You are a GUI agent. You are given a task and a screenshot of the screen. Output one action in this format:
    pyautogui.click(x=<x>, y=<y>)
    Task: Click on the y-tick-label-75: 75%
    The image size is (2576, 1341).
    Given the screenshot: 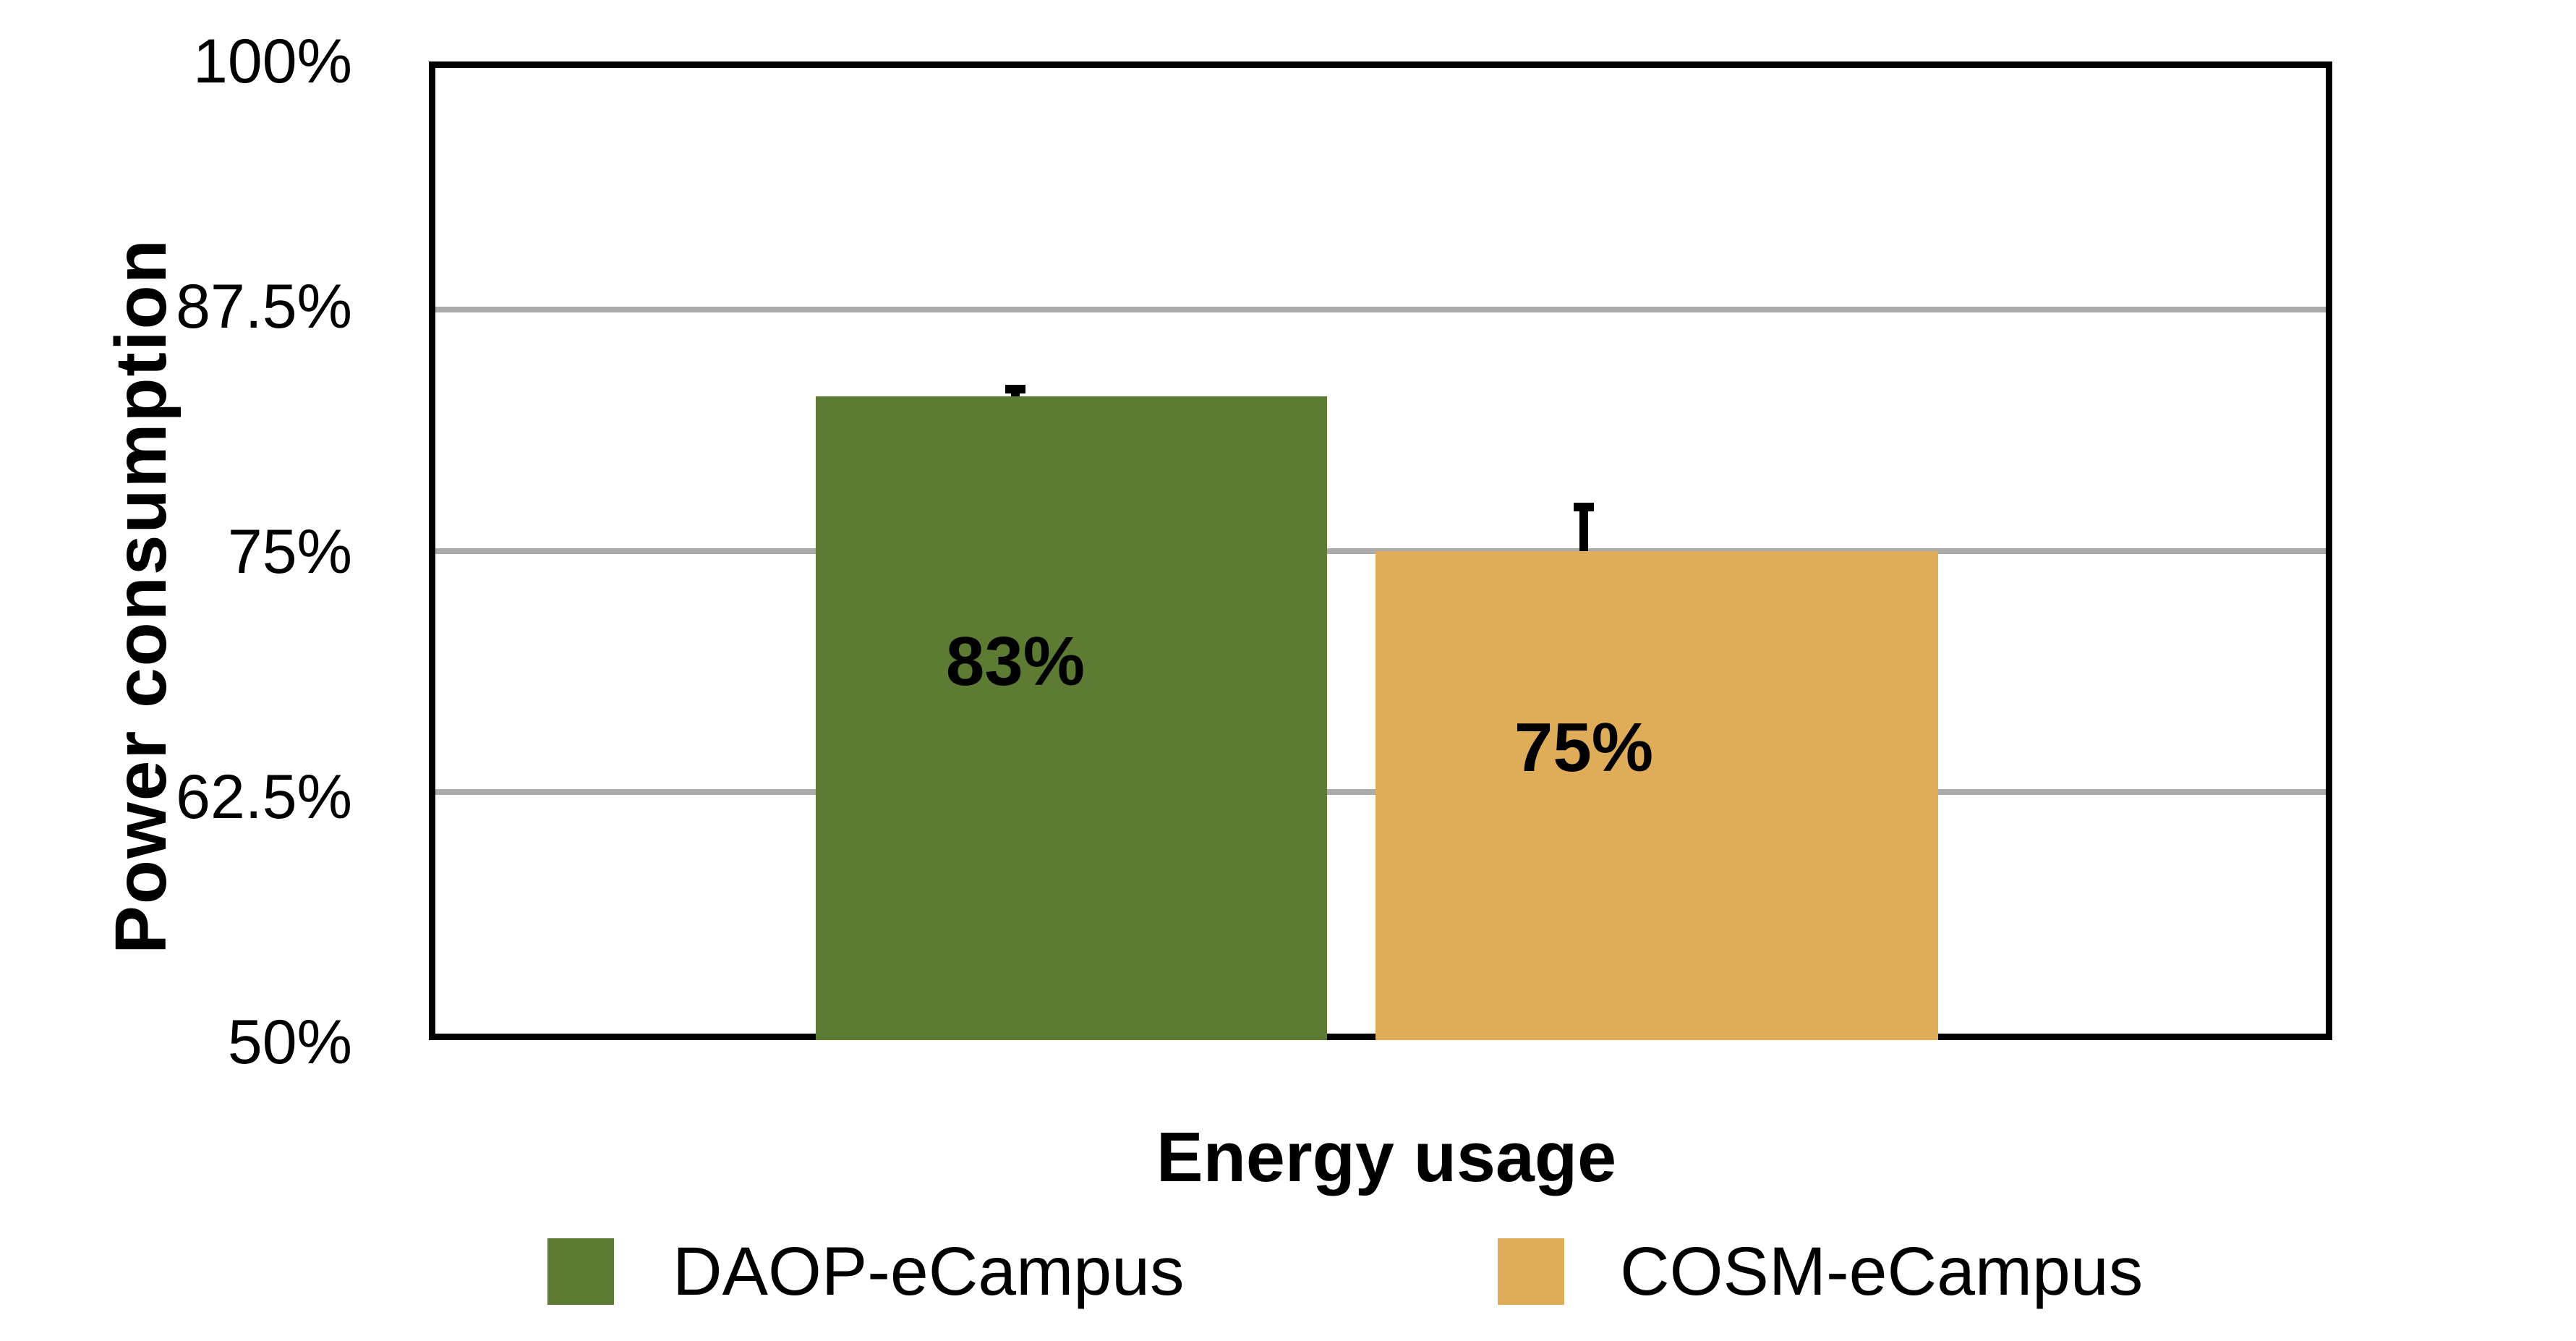 What is the action you would take?
    pyautogui.click(x=289, y=552)
    